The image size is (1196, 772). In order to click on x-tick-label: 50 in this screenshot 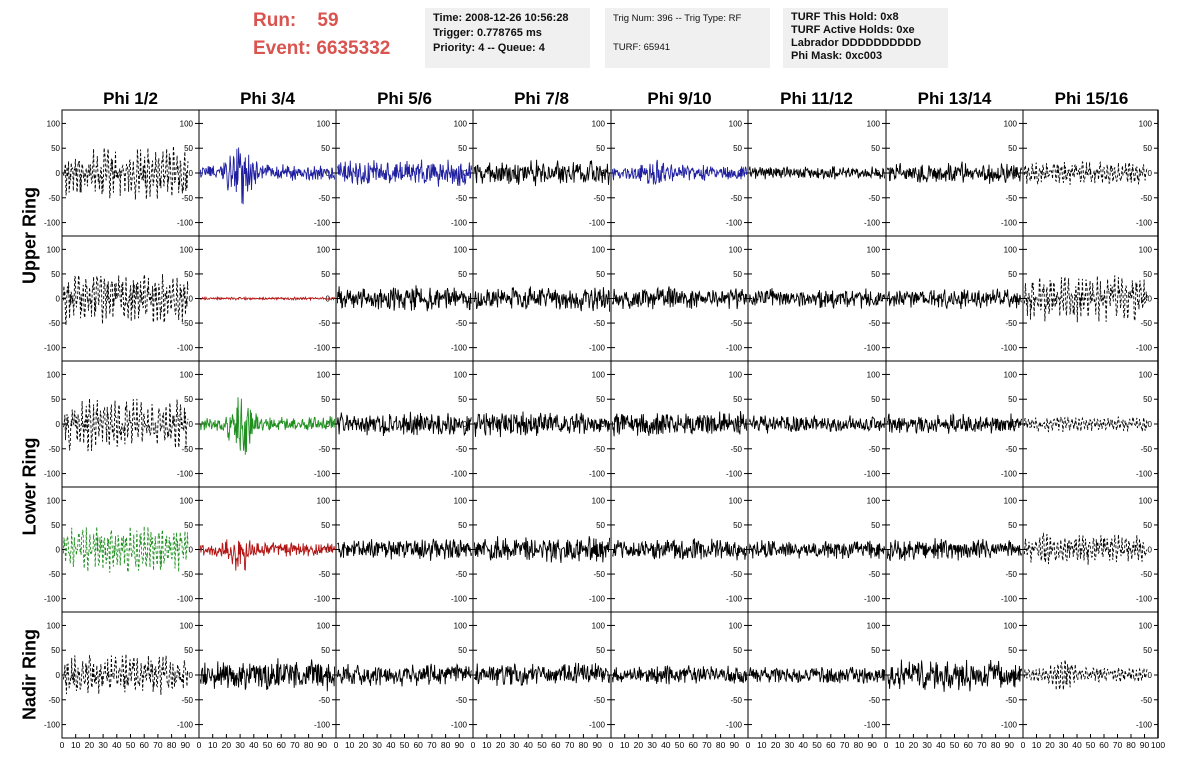, I will do `click(680, 745)`.